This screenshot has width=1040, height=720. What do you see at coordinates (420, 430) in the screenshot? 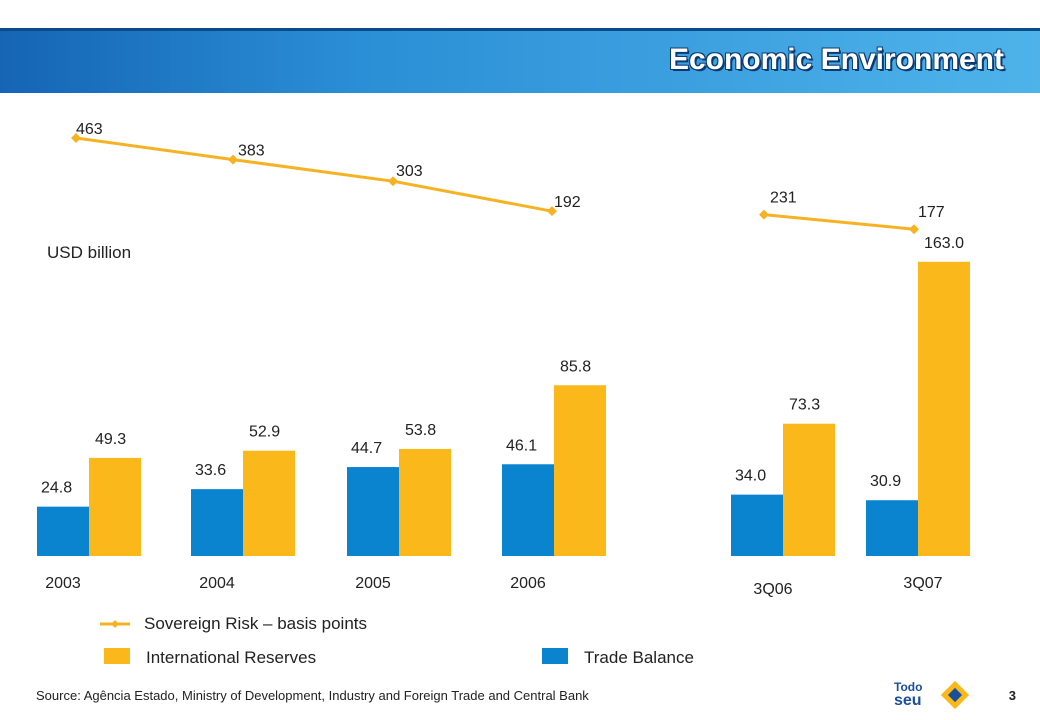
I see `reserves-label: 53.8` at bounding box center [420, 430].